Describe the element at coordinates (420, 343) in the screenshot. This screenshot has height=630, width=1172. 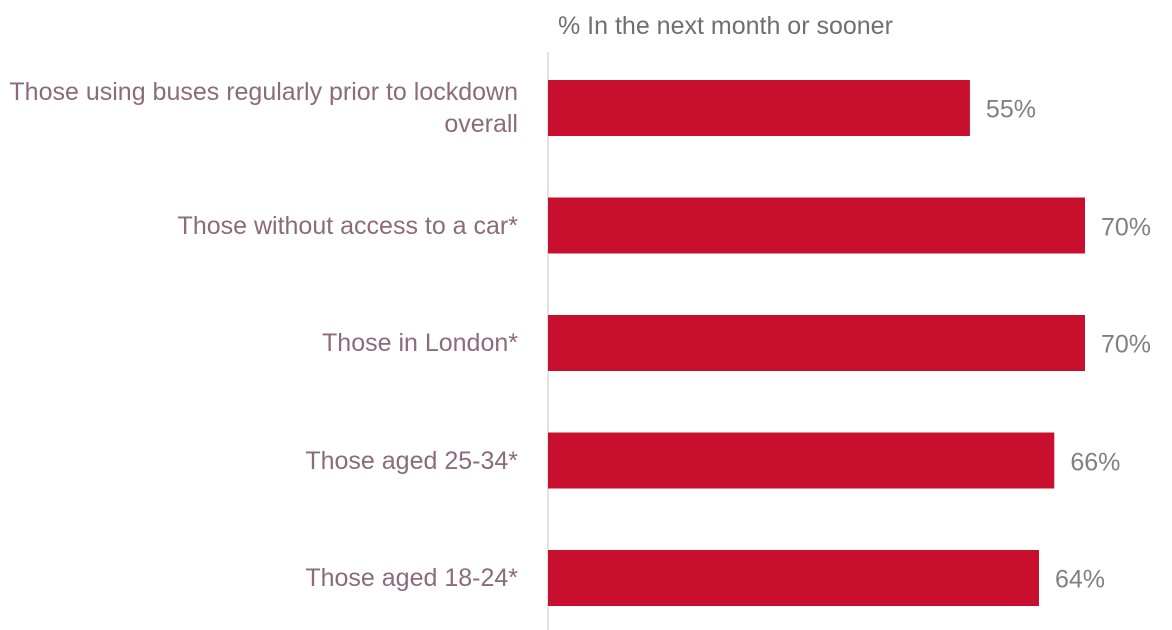
I see `category-label: Those in London*` at that location.